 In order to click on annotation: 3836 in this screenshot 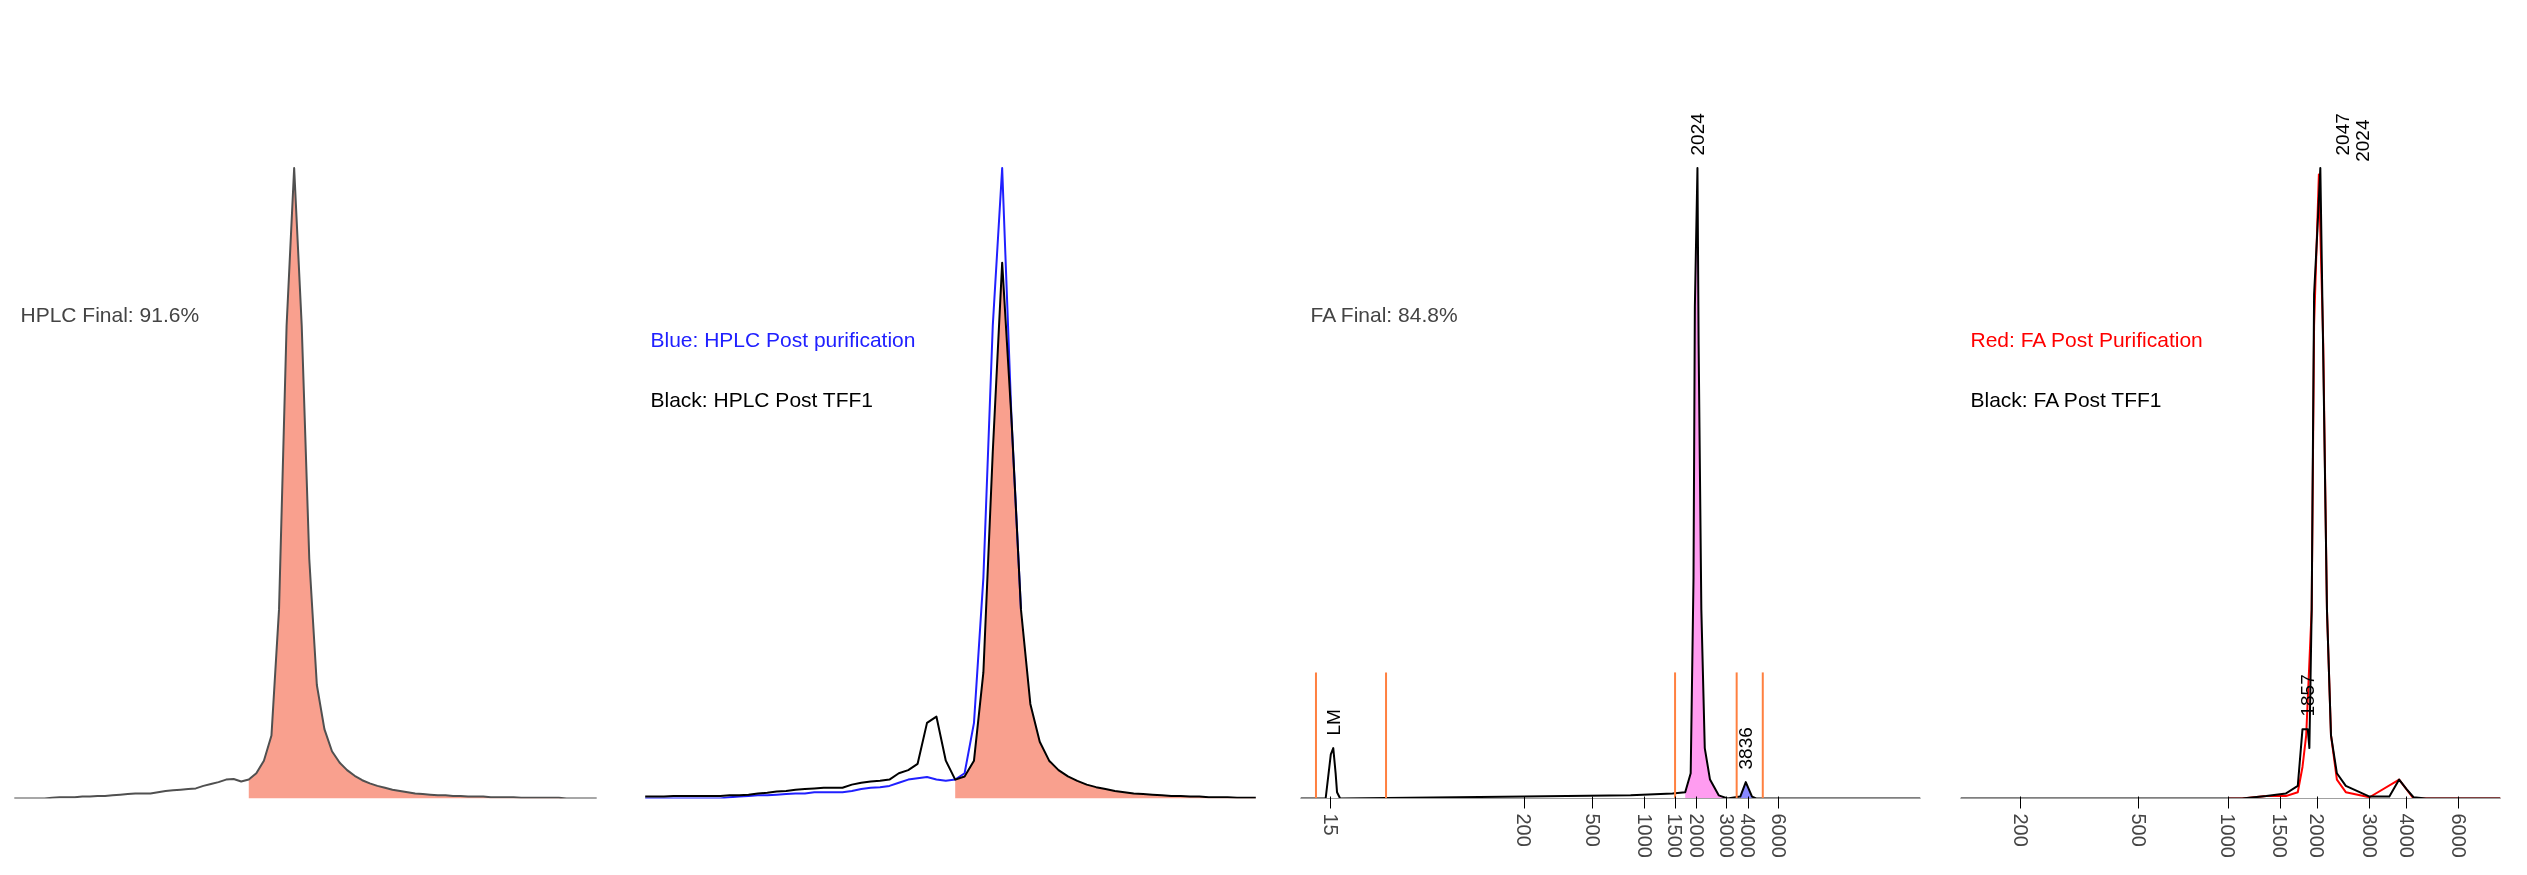, I will do `click(1746, 748)`.